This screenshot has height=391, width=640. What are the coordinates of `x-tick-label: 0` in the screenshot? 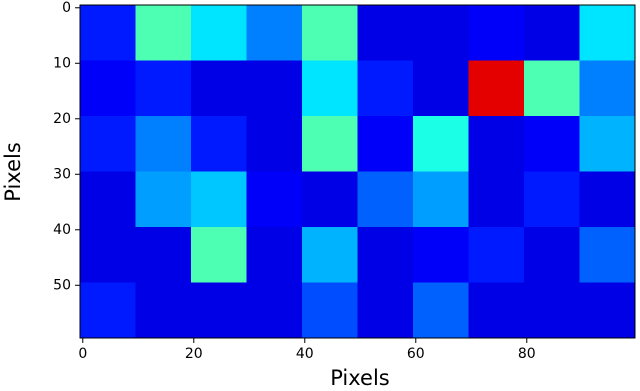 It's located at (82, 354).